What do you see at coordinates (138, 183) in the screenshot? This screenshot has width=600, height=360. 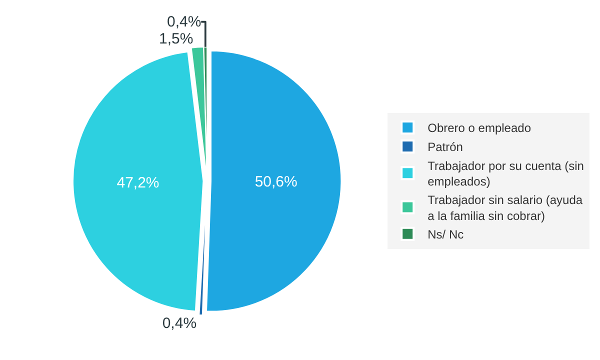 I see `data-label: 47,2%` at bounding box center [138, 183].